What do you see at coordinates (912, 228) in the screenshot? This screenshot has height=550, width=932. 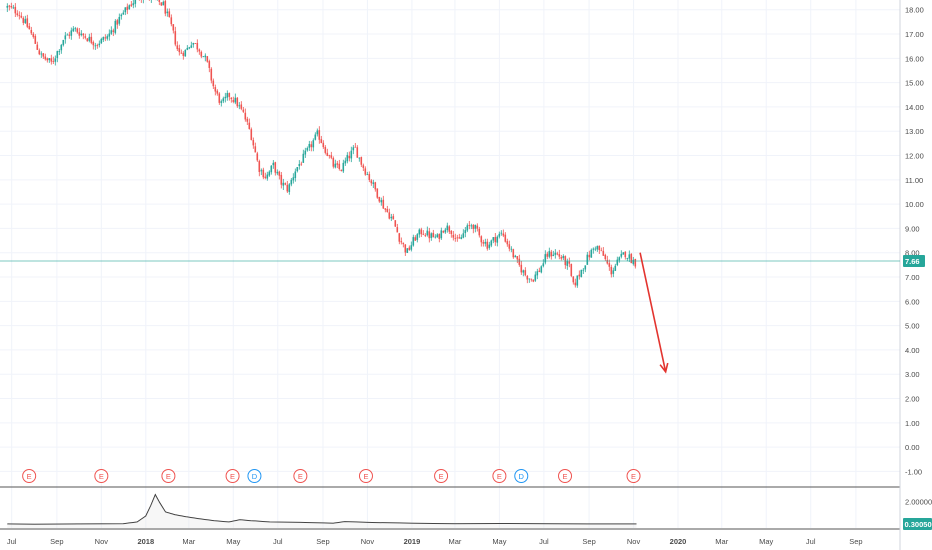 I see `price-tick-label: 9.00` at bounding box center [912, 228].